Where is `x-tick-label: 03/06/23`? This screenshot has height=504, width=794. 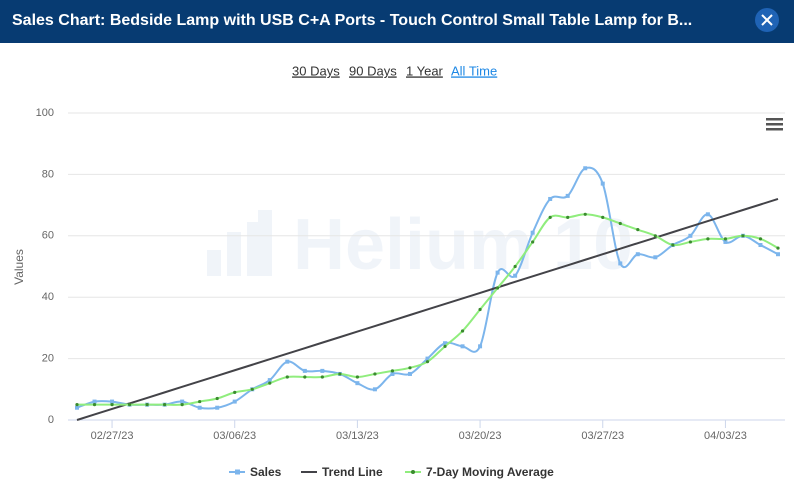 x-tick-label: 03/06/23 is located at coordinates (234, 436).